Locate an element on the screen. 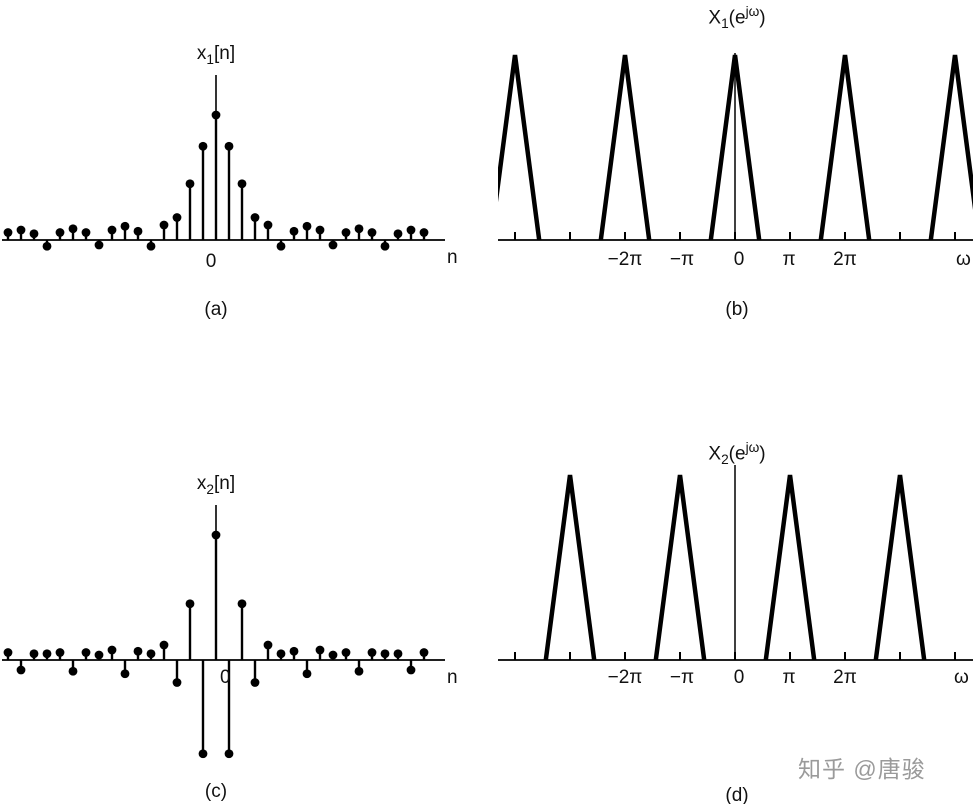 The image size is (980, 804). chart-c-xlabel: n is located at coordinates (452, 677).